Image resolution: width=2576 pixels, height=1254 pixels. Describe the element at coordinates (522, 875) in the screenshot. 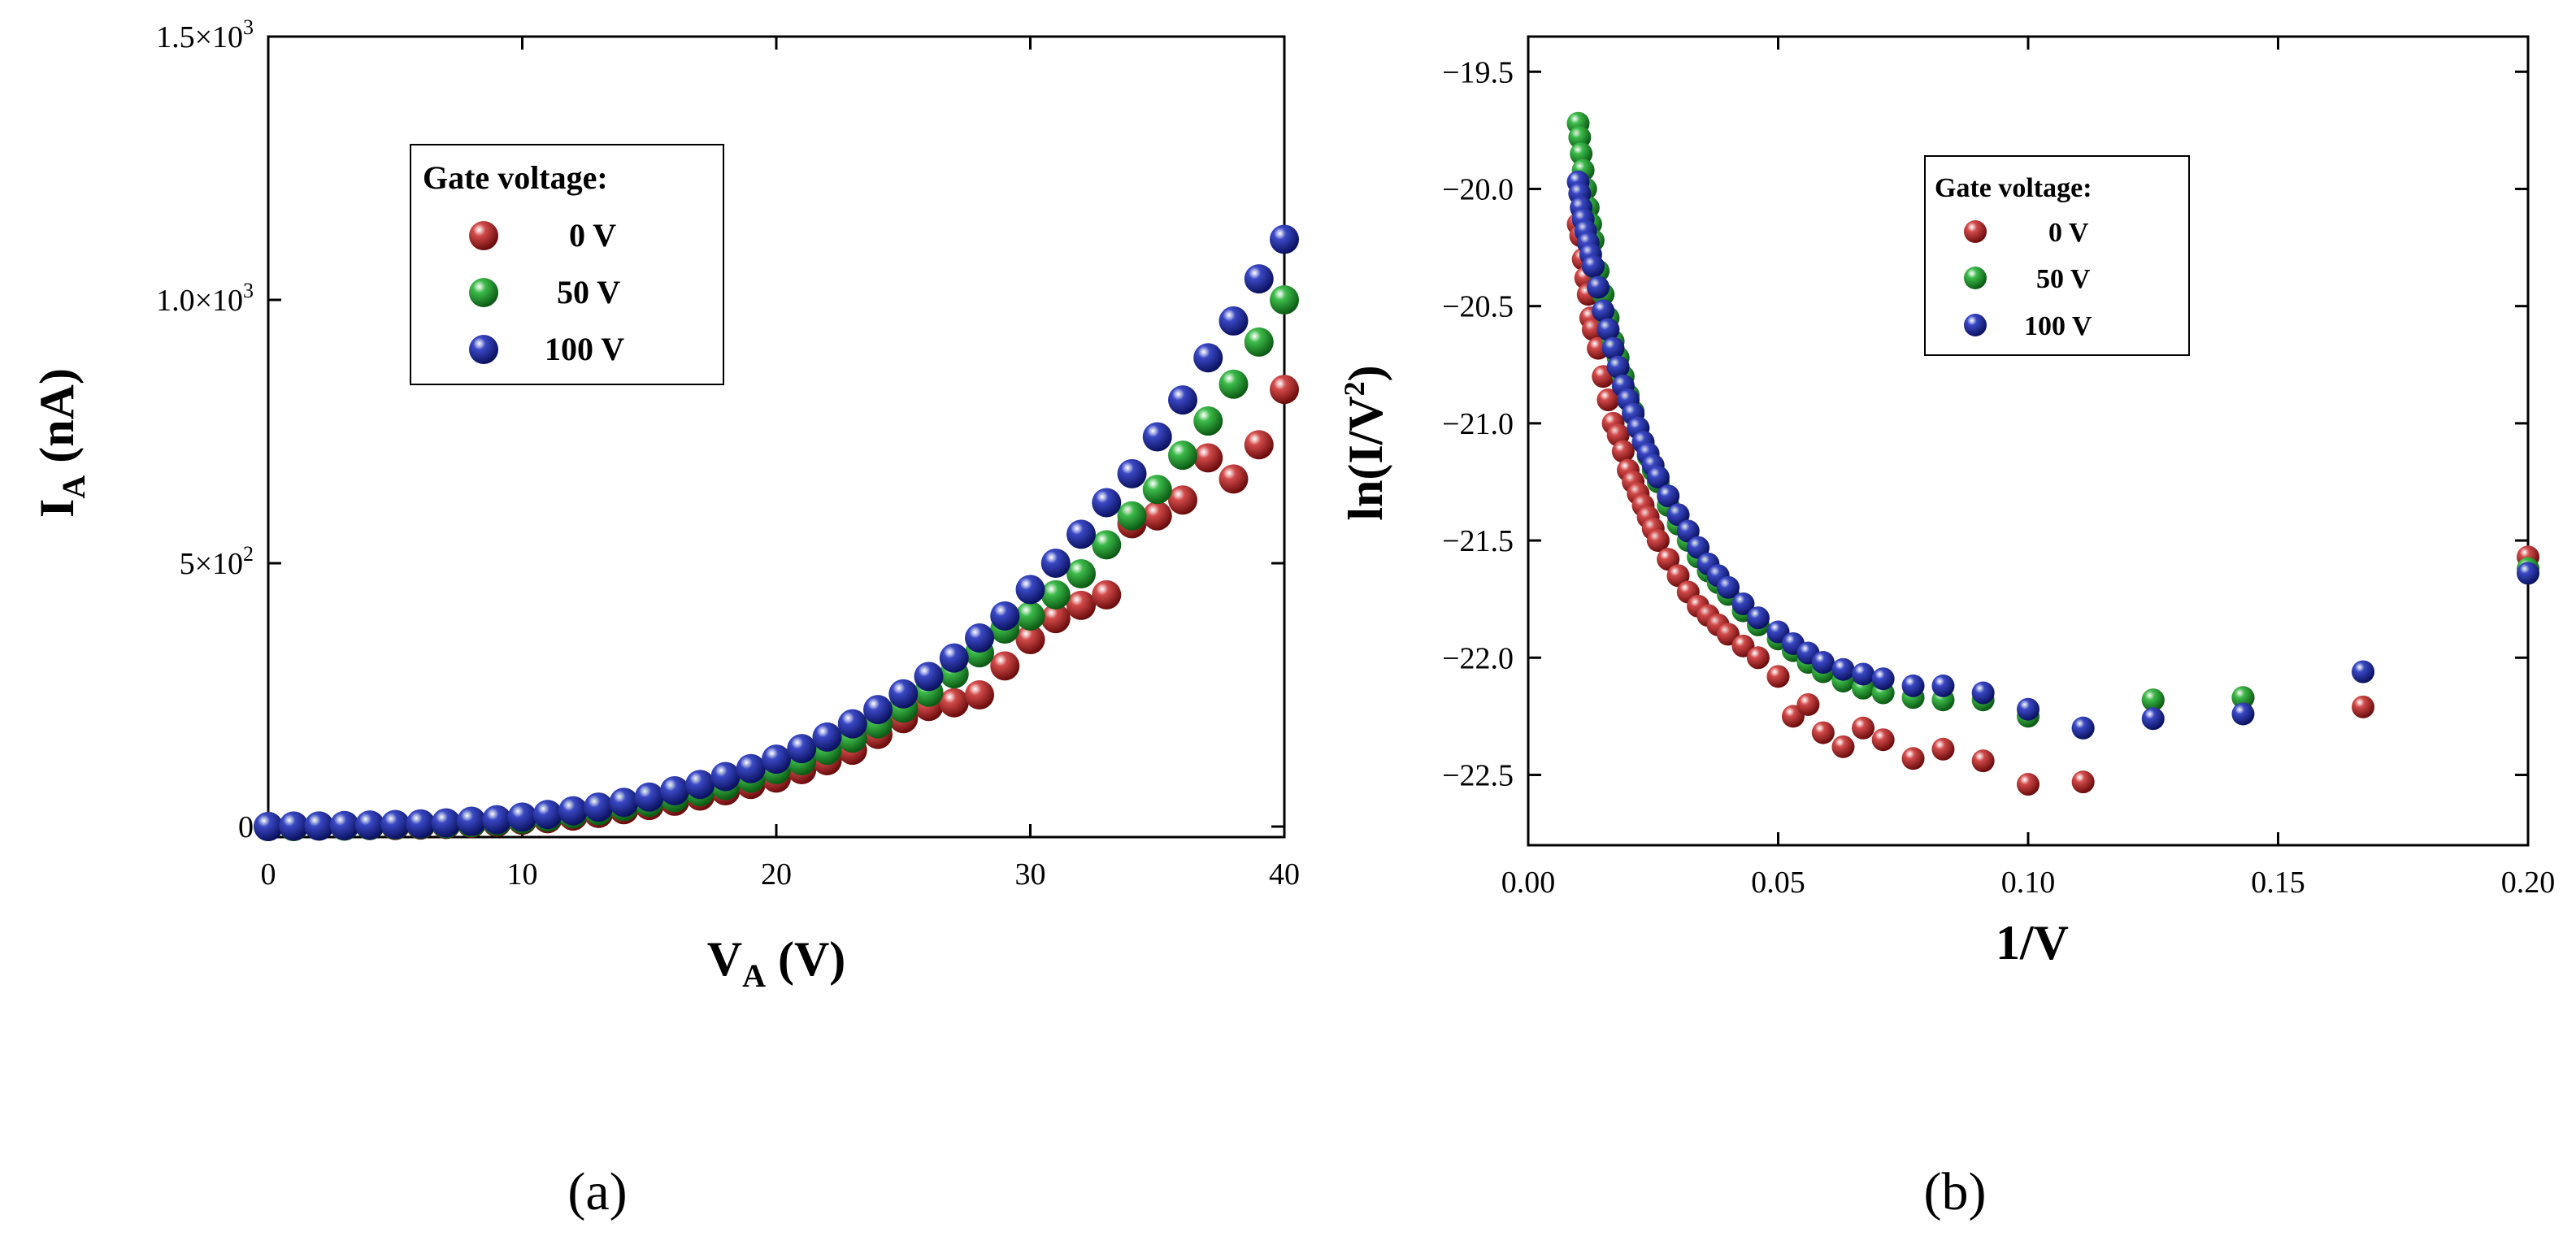

I see `panel-a-x-tick-label: 10` at that location.